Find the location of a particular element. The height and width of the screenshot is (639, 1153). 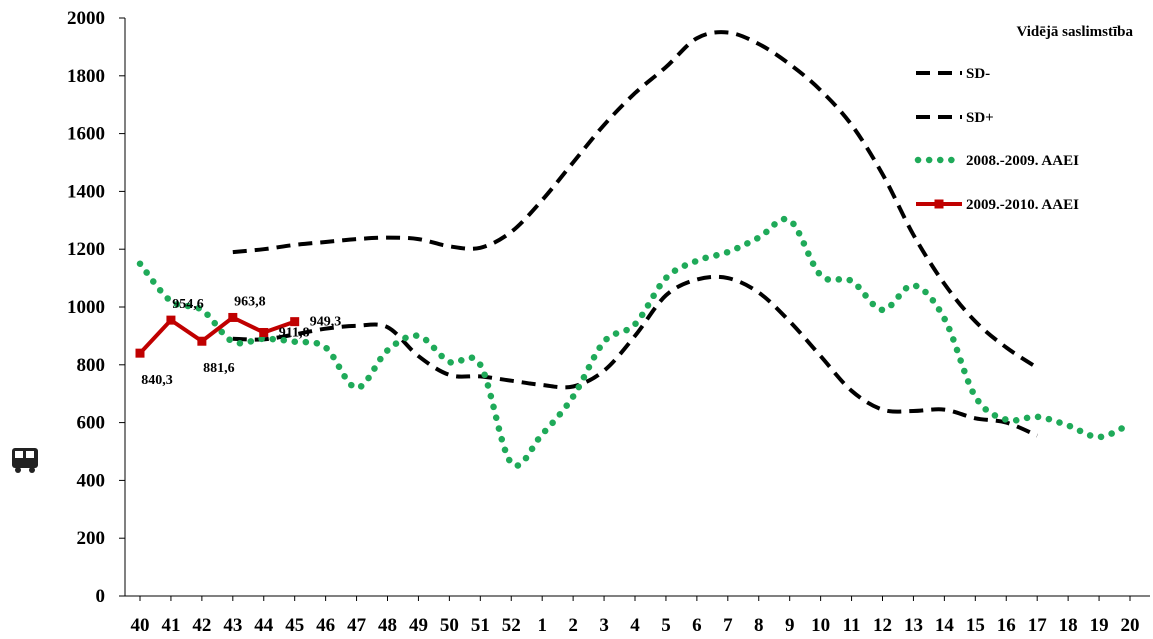

y-tick-label: 1400 is located at coordinates (86, 191).